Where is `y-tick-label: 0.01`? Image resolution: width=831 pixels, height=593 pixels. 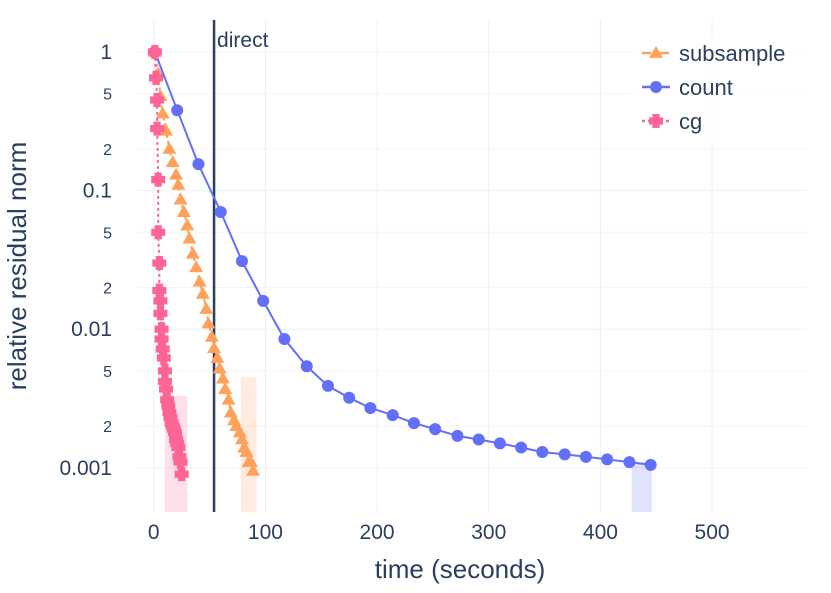 y-tick-label: 0.01 is located at coordinates (91, 329).